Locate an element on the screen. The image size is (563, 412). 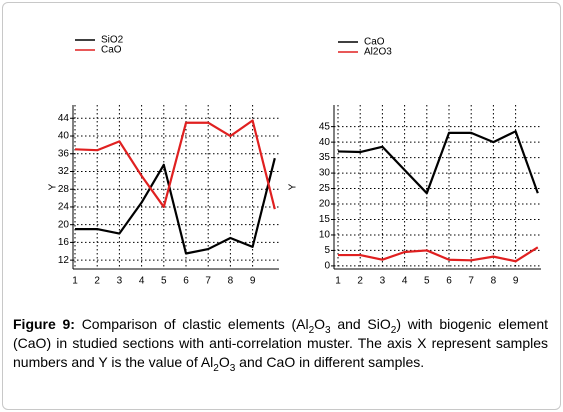
y-tick-label: 16 is located at coordinates (64, 242).